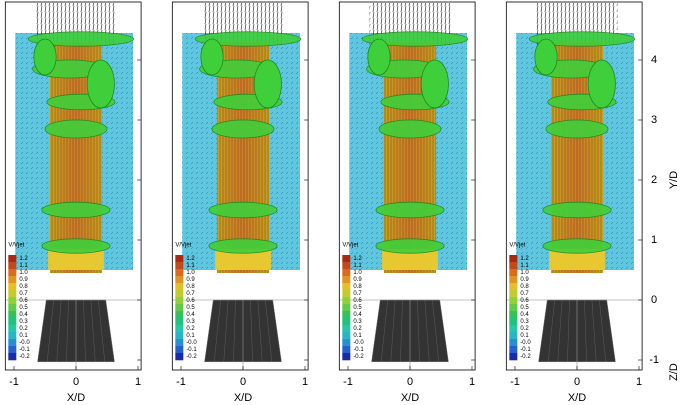 This screenshot has height=405, width=685. I want to click on colorbar-label: 1.1, so click(190, 266).